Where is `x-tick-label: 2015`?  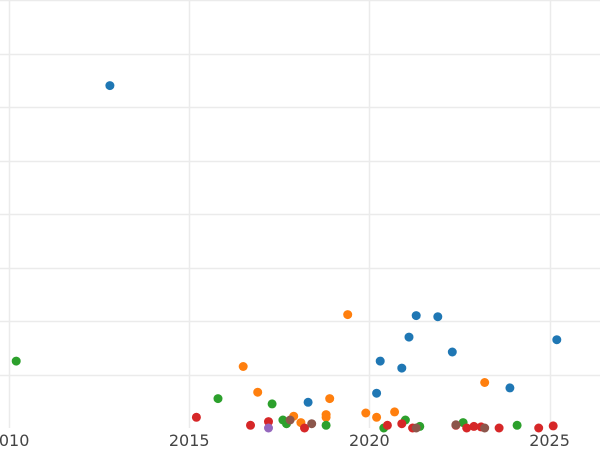 x-tick-label: 2015 is located at coordinates (189, 440).